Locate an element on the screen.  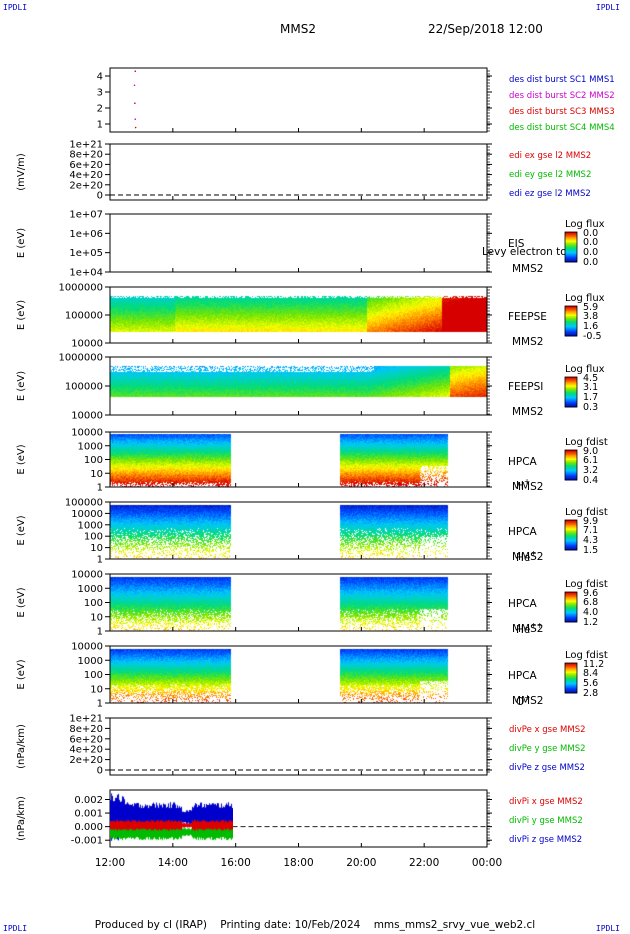
spacecraft-label-hpca_h: MMS2 is located at coordinates (527, 487).